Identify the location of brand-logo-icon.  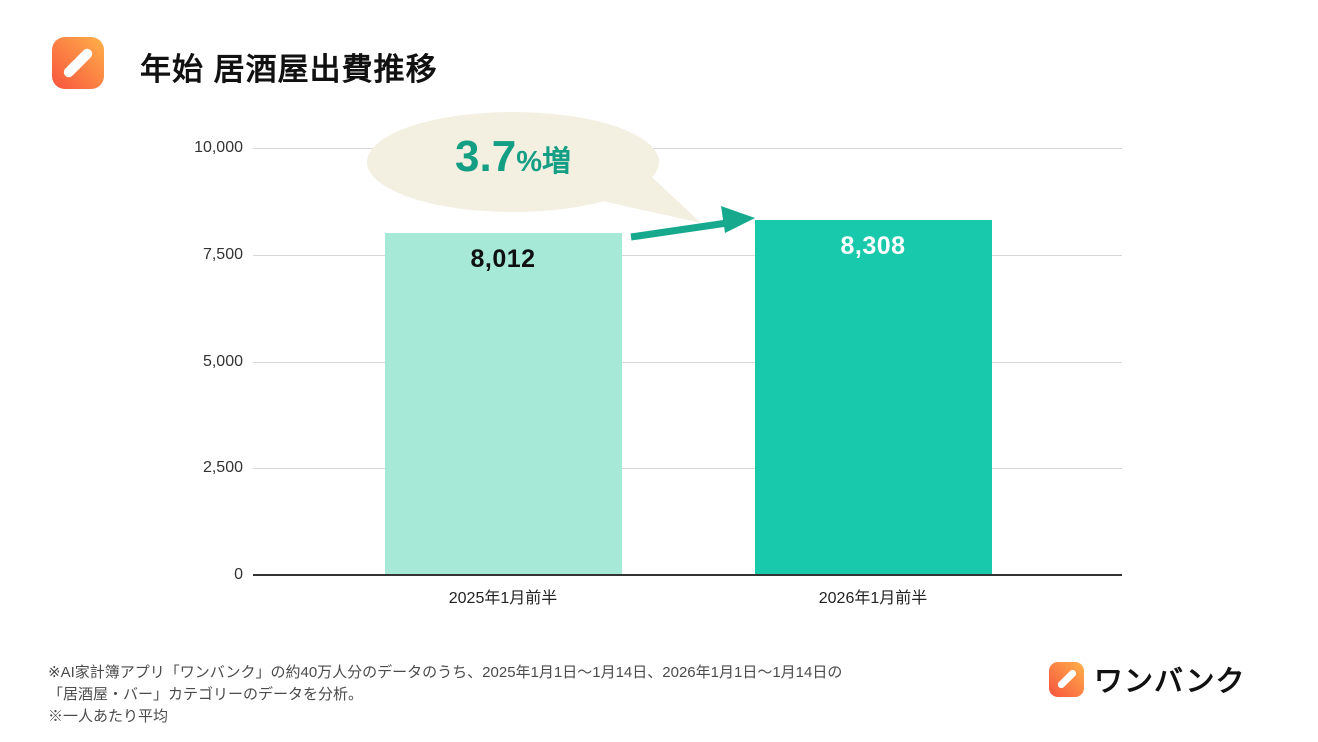
(1066, 679).